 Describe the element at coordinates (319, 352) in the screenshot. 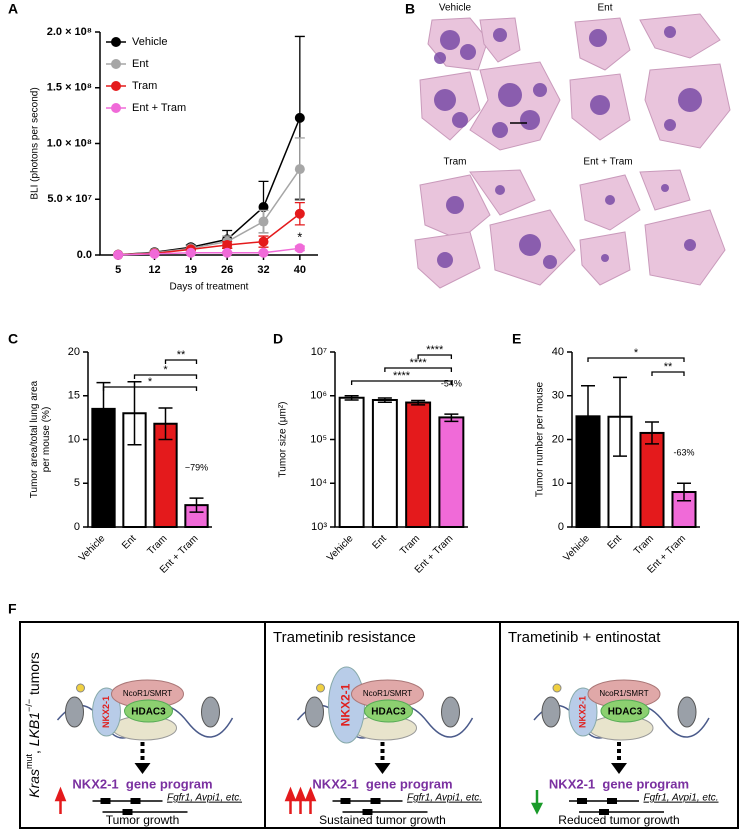

I see `y-tick-label: 10⁷` at that location.